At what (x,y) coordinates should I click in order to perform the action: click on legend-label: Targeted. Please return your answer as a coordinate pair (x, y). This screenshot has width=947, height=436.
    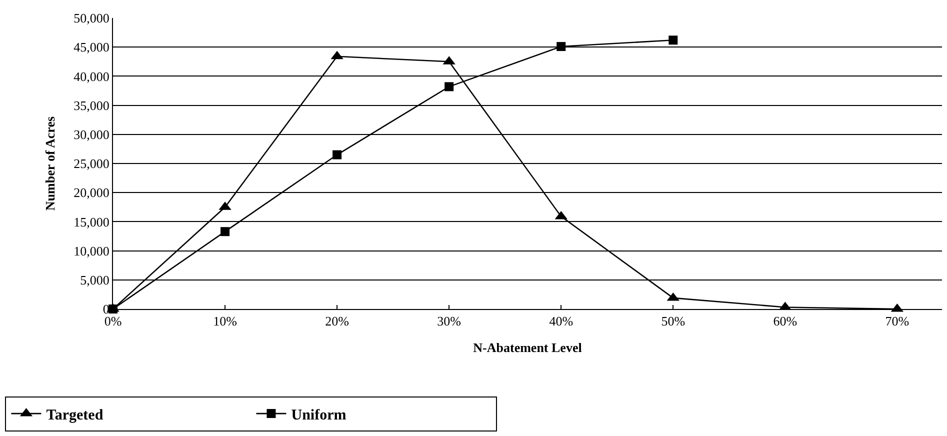
    Looking at the image, I should click on (75, 415).